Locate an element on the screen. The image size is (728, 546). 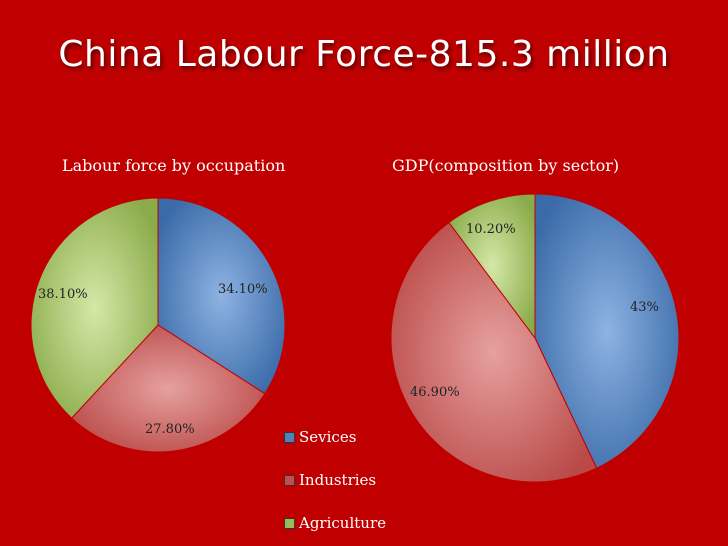
slide-title: China Labour Force-815.3 million is located at coordinates (364, 54).